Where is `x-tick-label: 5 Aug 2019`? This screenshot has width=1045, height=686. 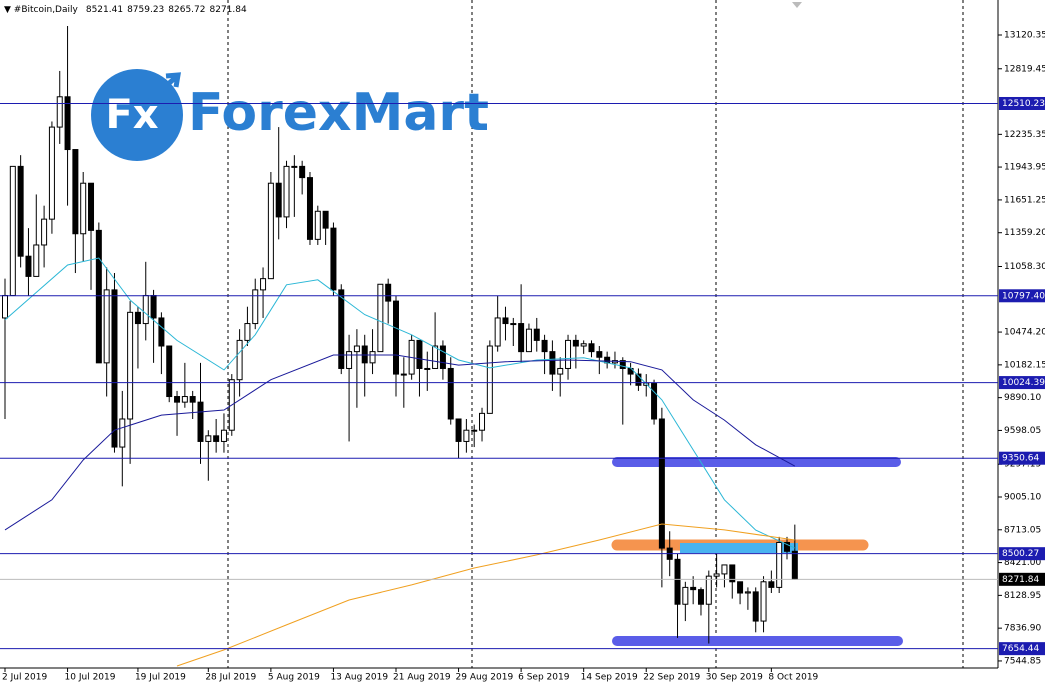
x-tick-label: 5 Aug 2019 is located at coordinates (294, 678).